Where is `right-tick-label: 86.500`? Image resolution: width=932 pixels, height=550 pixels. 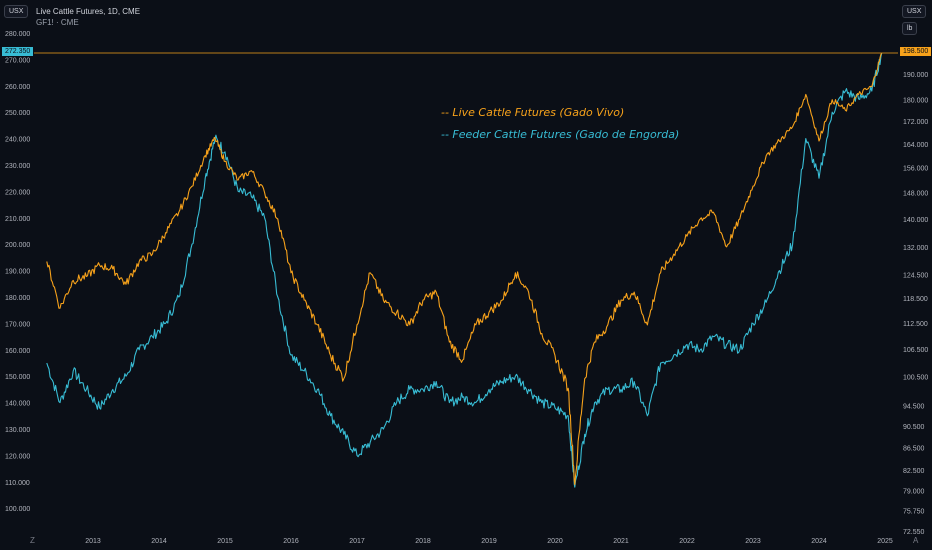 right-tick-label: 86.500 is located at coordinates (914, 449).